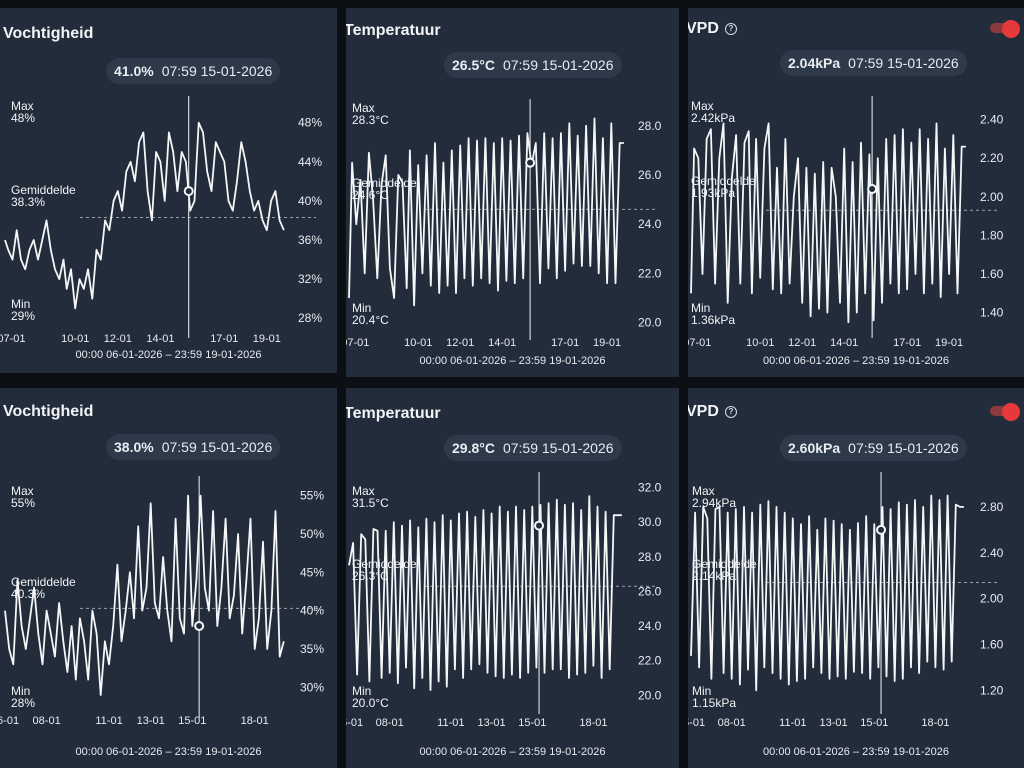  I want to click on max-value: 31.5°C, so click(370, 503).